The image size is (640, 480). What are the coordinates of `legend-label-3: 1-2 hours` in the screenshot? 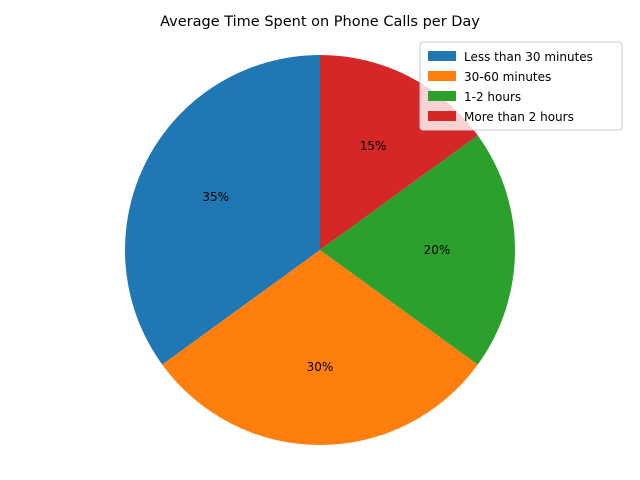 It's located at (492, 97).